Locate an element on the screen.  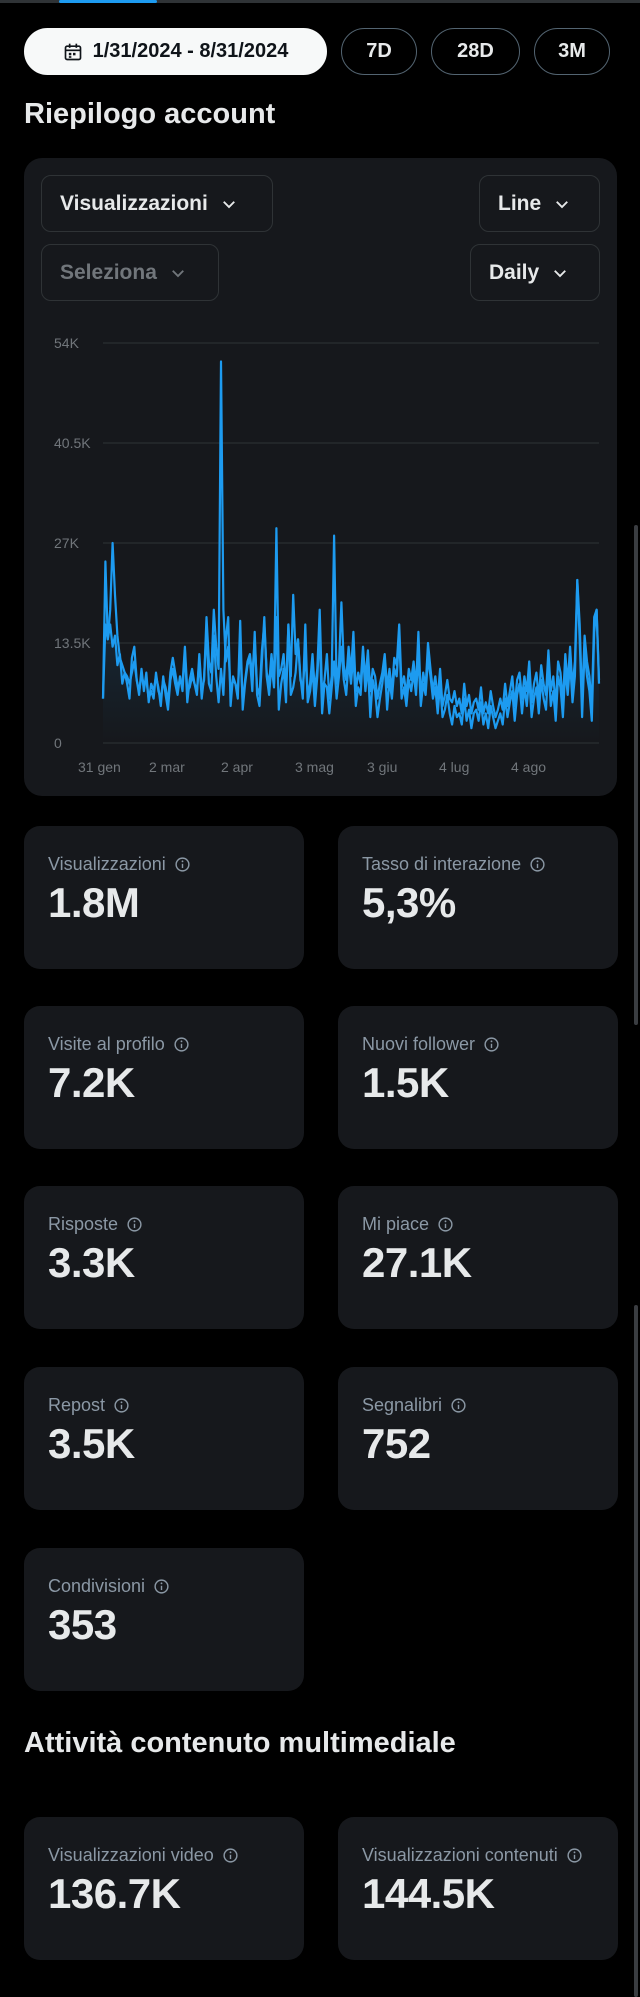
chart-type-label: Line is located at coordinates (520, 203).